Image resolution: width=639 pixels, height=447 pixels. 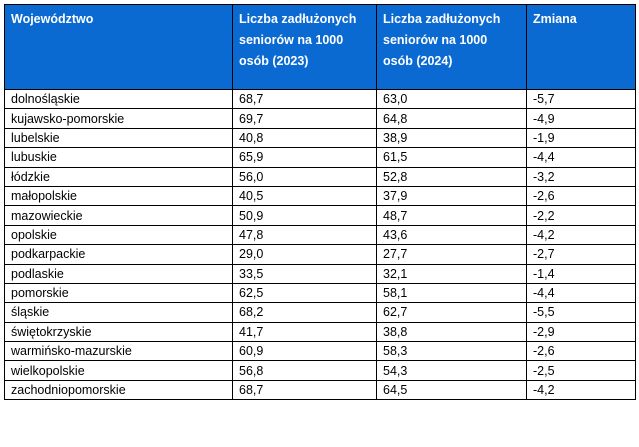 What do you see at coordinates (581, 99) in the screenshot?
I see `cell-change: -5,7` at bounding box center [581, 99].